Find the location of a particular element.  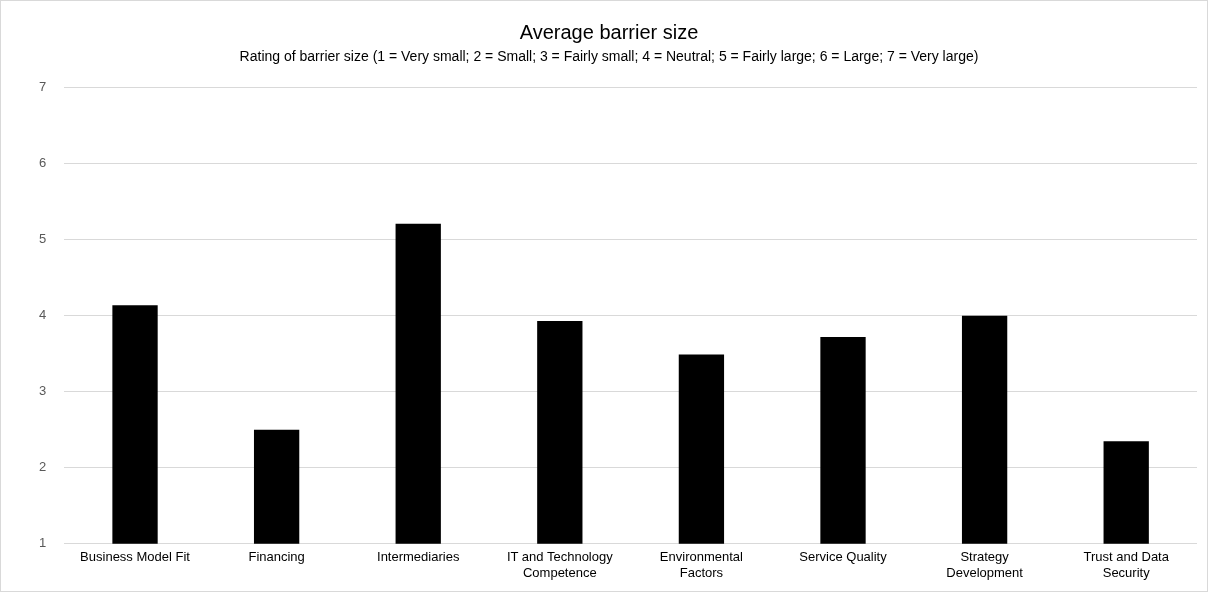

y-tick-label: 2 is located at coordinates (43, 467).